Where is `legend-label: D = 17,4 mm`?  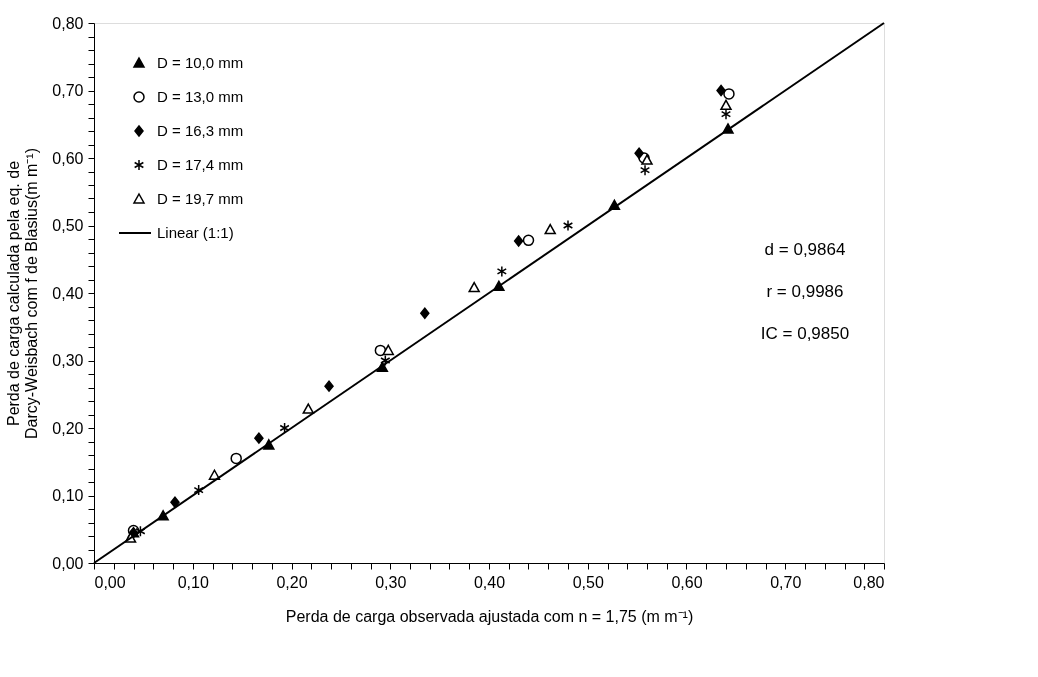
legend-label: D = 17,4 mm is located at coordinates (200, 164).